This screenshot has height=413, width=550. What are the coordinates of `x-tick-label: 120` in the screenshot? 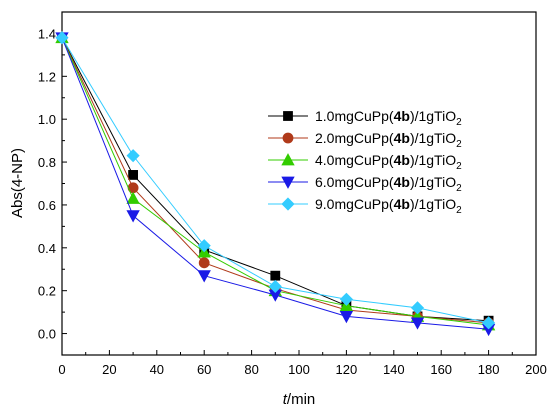 It's located at (347, 369).